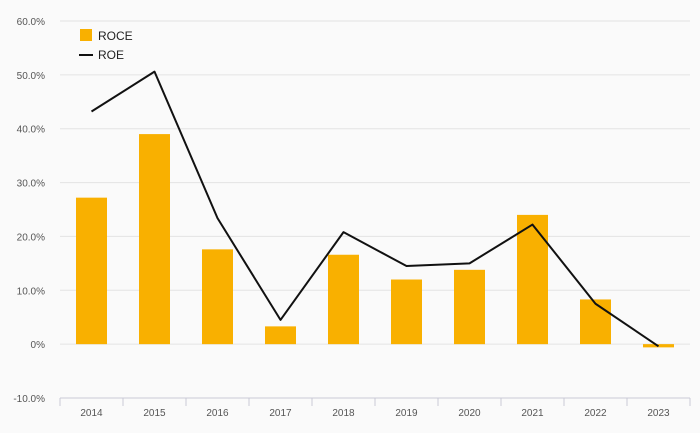 The image size is (700, 433). What do you see at coordinates (469, 413) in the screenshot?
I see `x-tick-label: 2020` at bounding box center [469, 413].